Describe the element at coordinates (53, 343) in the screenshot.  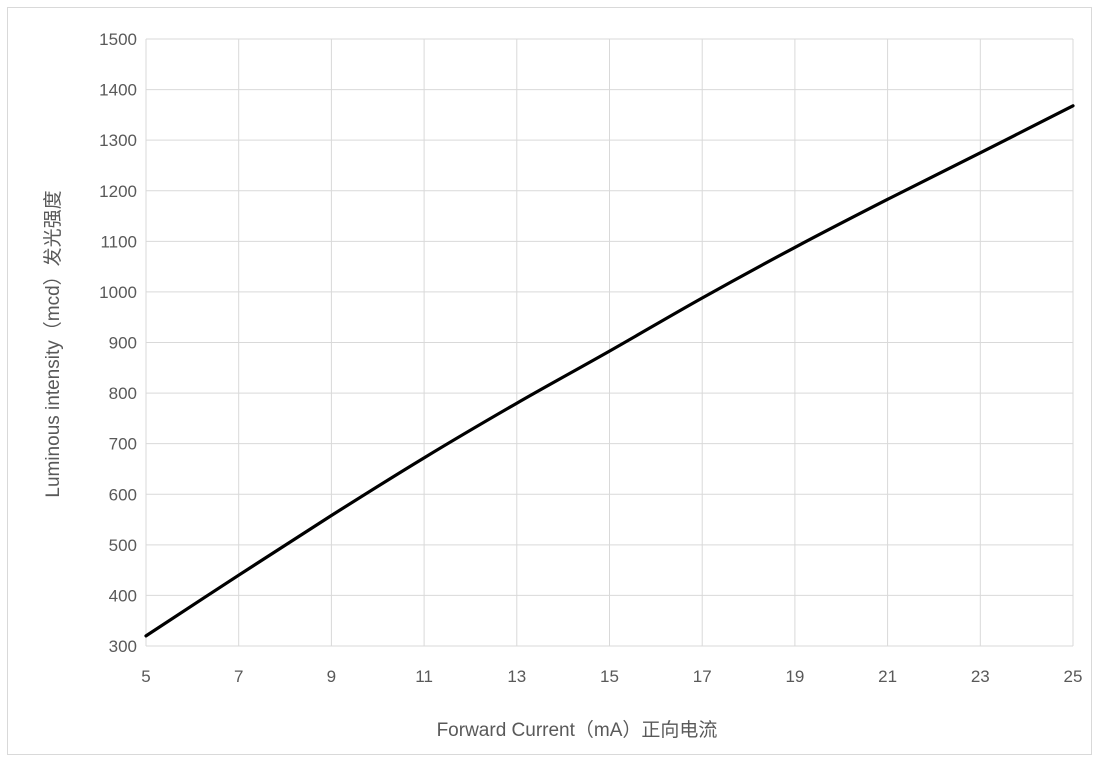
I see `y-axis-title: Luminous intensity（mcd）发光强度` at that location.